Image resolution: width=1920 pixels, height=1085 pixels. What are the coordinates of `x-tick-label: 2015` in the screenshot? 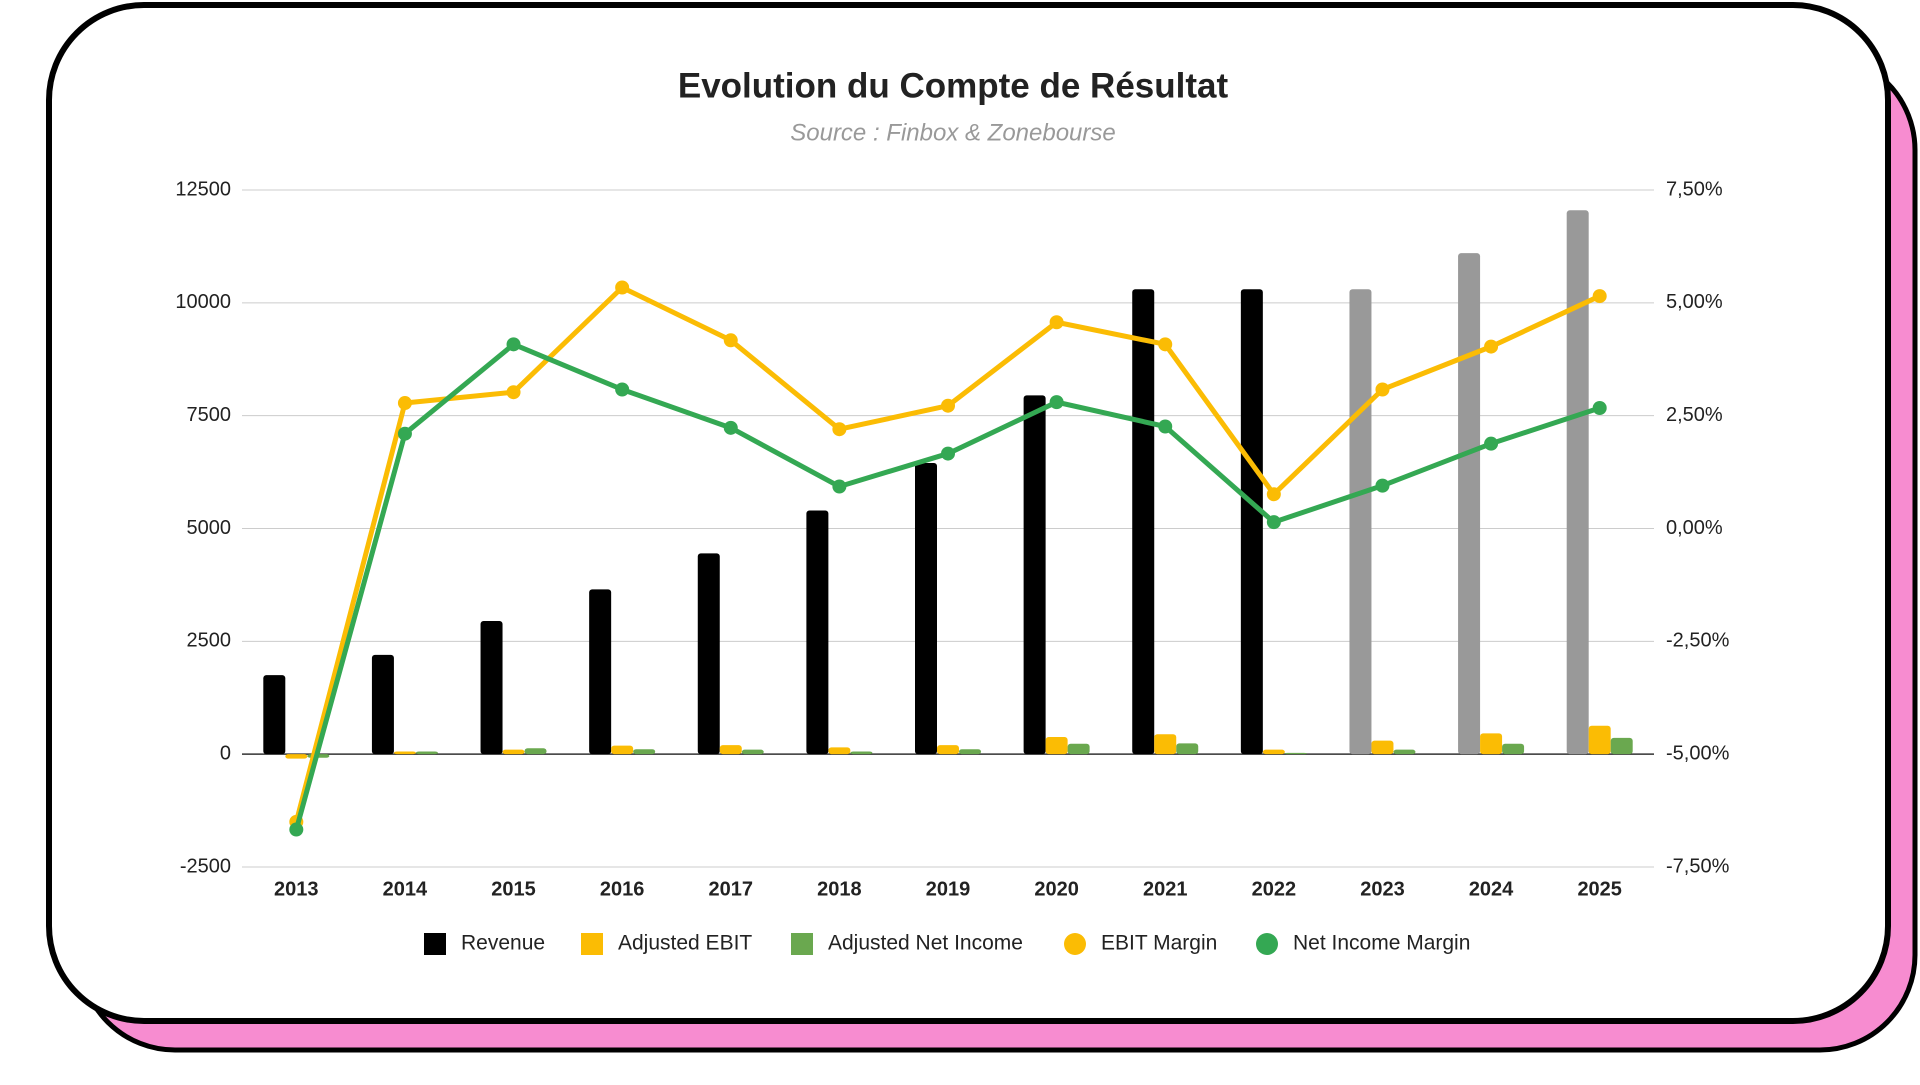 It's located at (513, 889).